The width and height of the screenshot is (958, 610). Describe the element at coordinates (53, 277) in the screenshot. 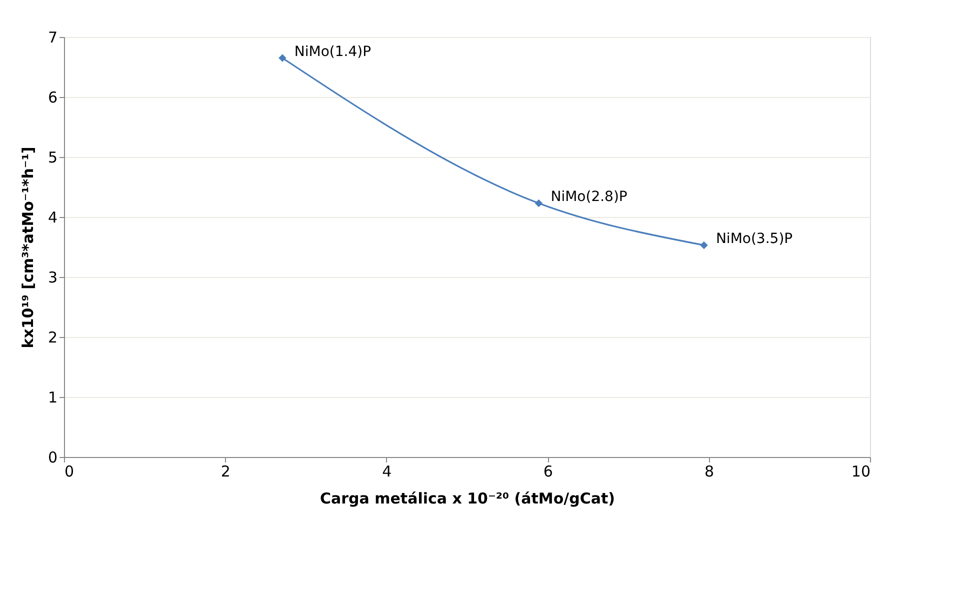

I see `y-tick-label: 3` at that location.